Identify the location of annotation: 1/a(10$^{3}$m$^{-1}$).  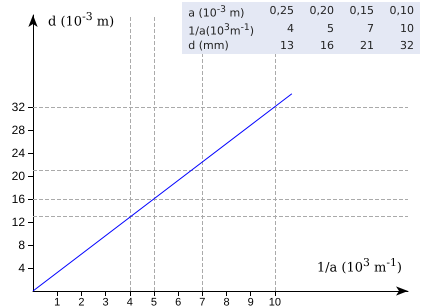
(221, 29).